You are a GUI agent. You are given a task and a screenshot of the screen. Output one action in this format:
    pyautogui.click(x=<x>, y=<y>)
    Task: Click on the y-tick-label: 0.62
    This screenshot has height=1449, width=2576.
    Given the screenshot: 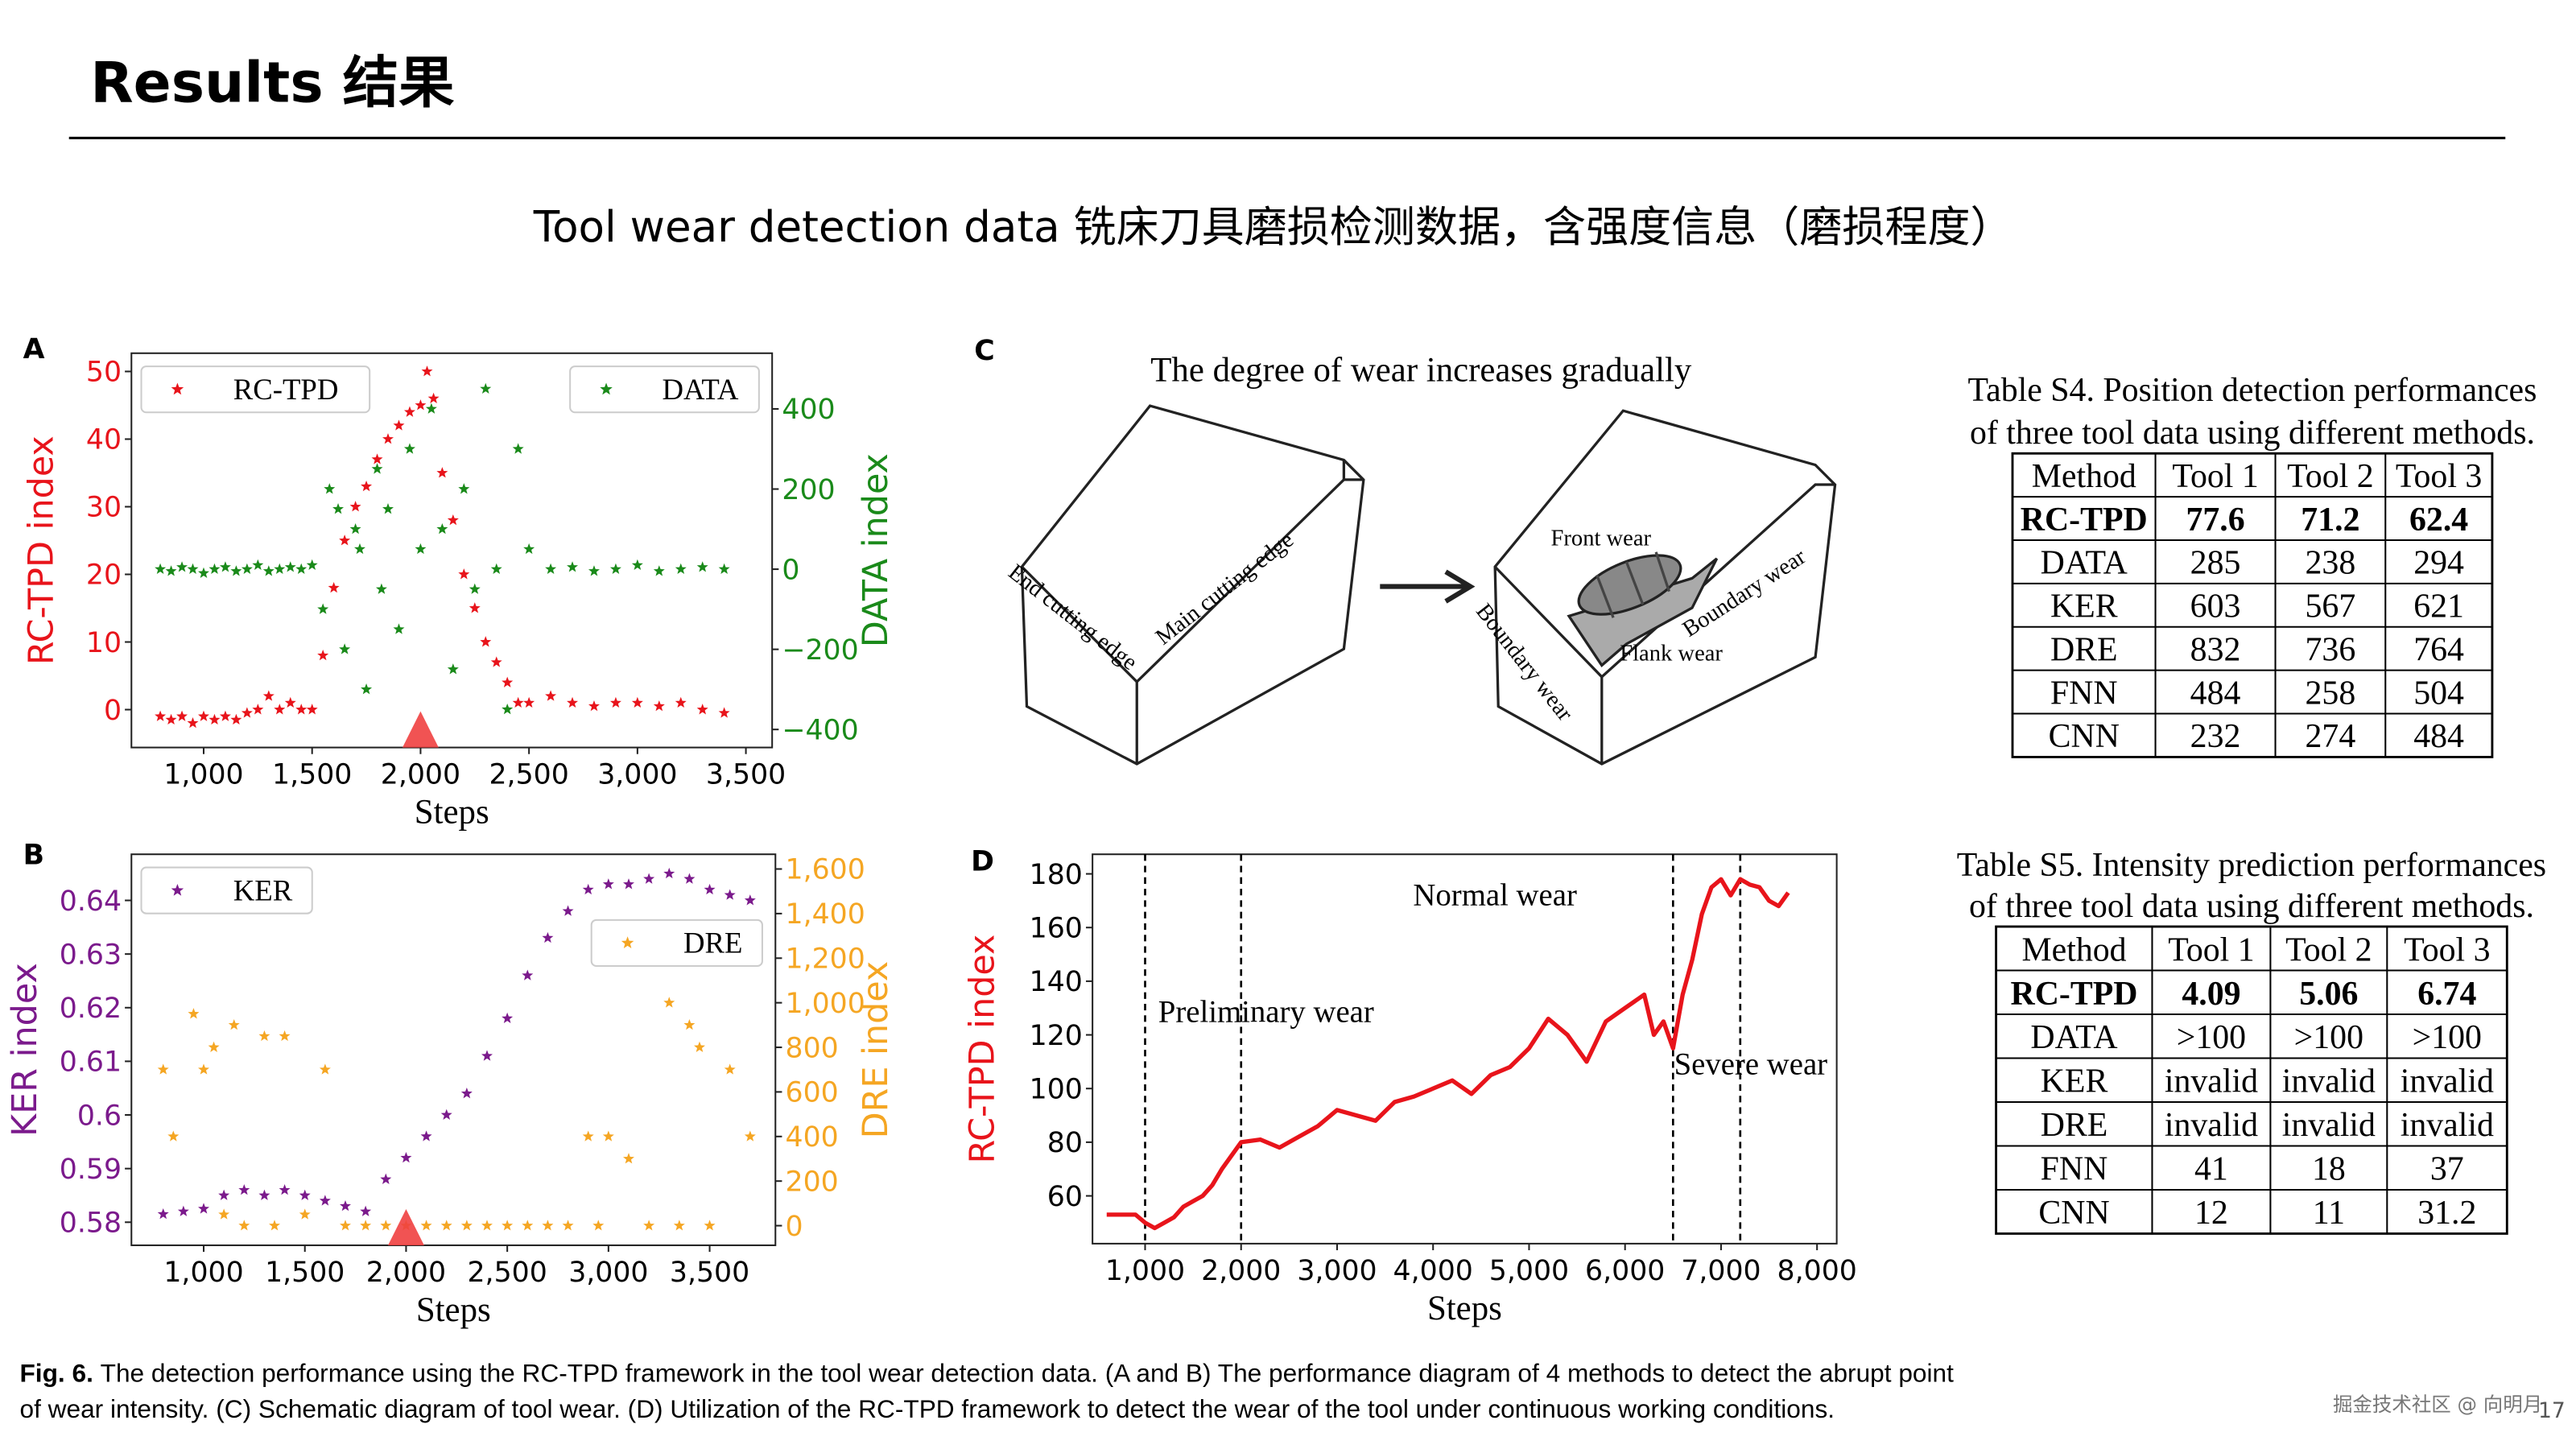 What is the action you would take?
    pyautogui.click(x=91, y=1009)
    